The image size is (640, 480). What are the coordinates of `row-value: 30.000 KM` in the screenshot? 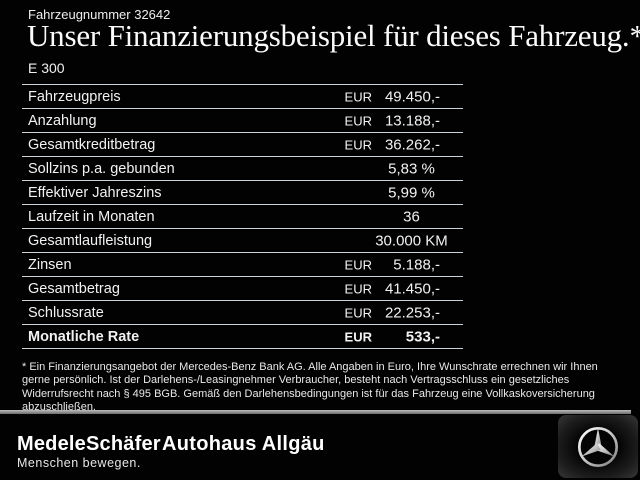 It's located at (411, 240).